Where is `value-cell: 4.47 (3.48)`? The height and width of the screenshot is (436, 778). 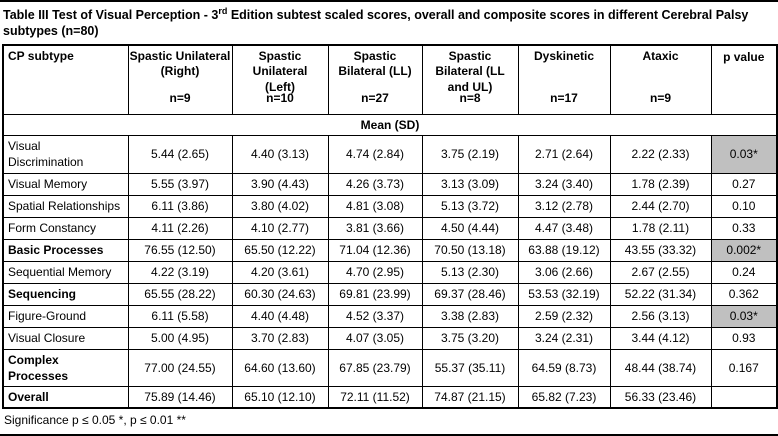
value-cell: 4.47 (3.48) is located at coordinates (564, 228).